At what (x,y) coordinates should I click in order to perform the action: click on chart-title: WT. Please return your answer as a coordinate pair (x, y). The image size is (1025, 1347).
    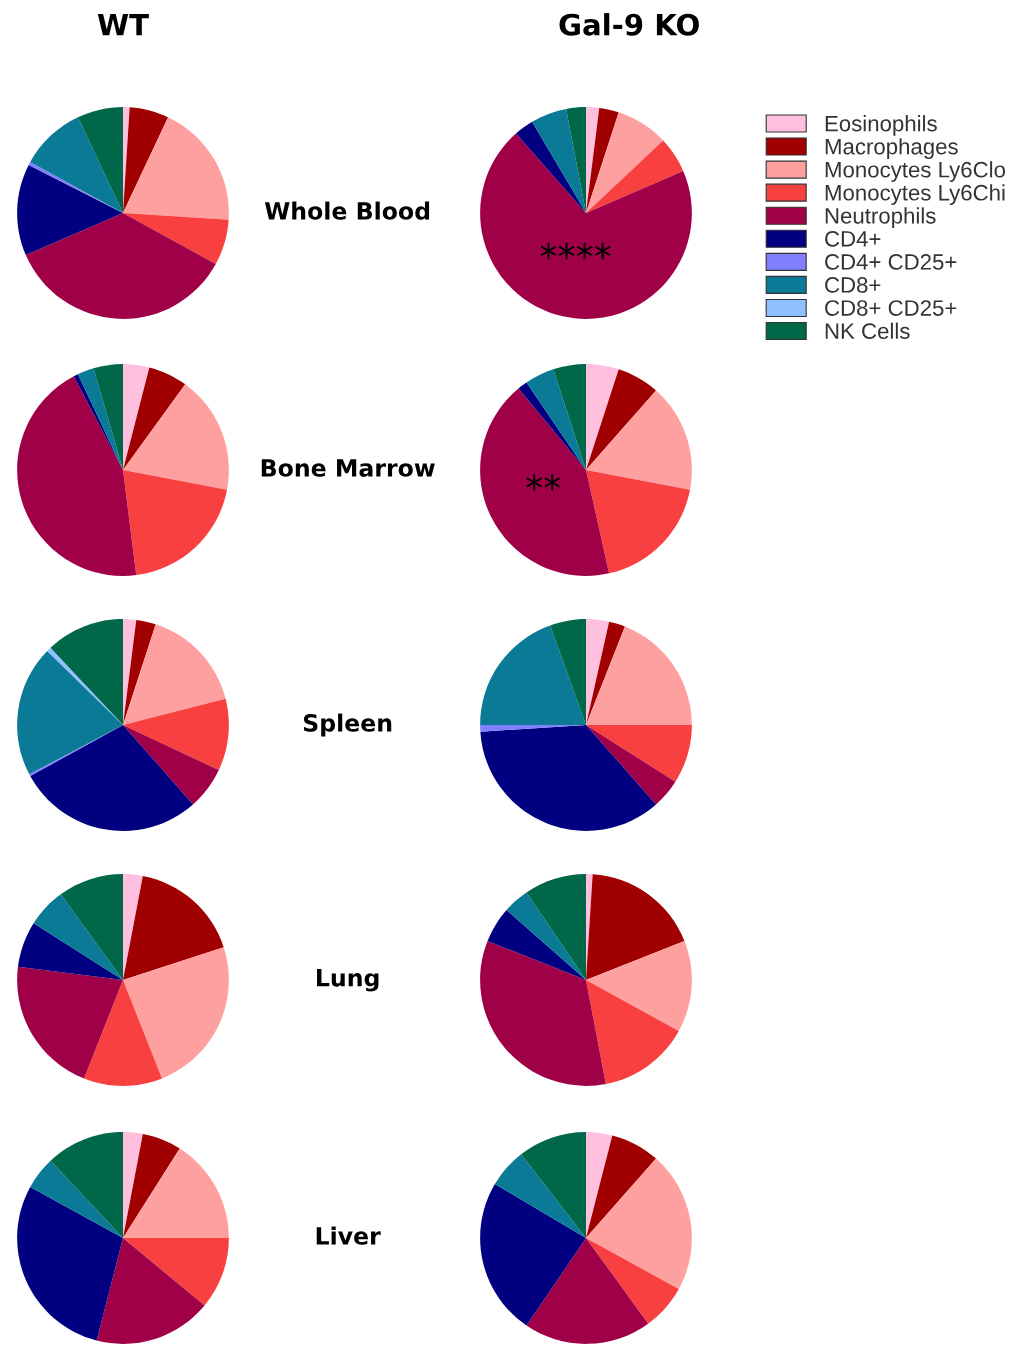
    Looking at the image, I should click on (123, 25).